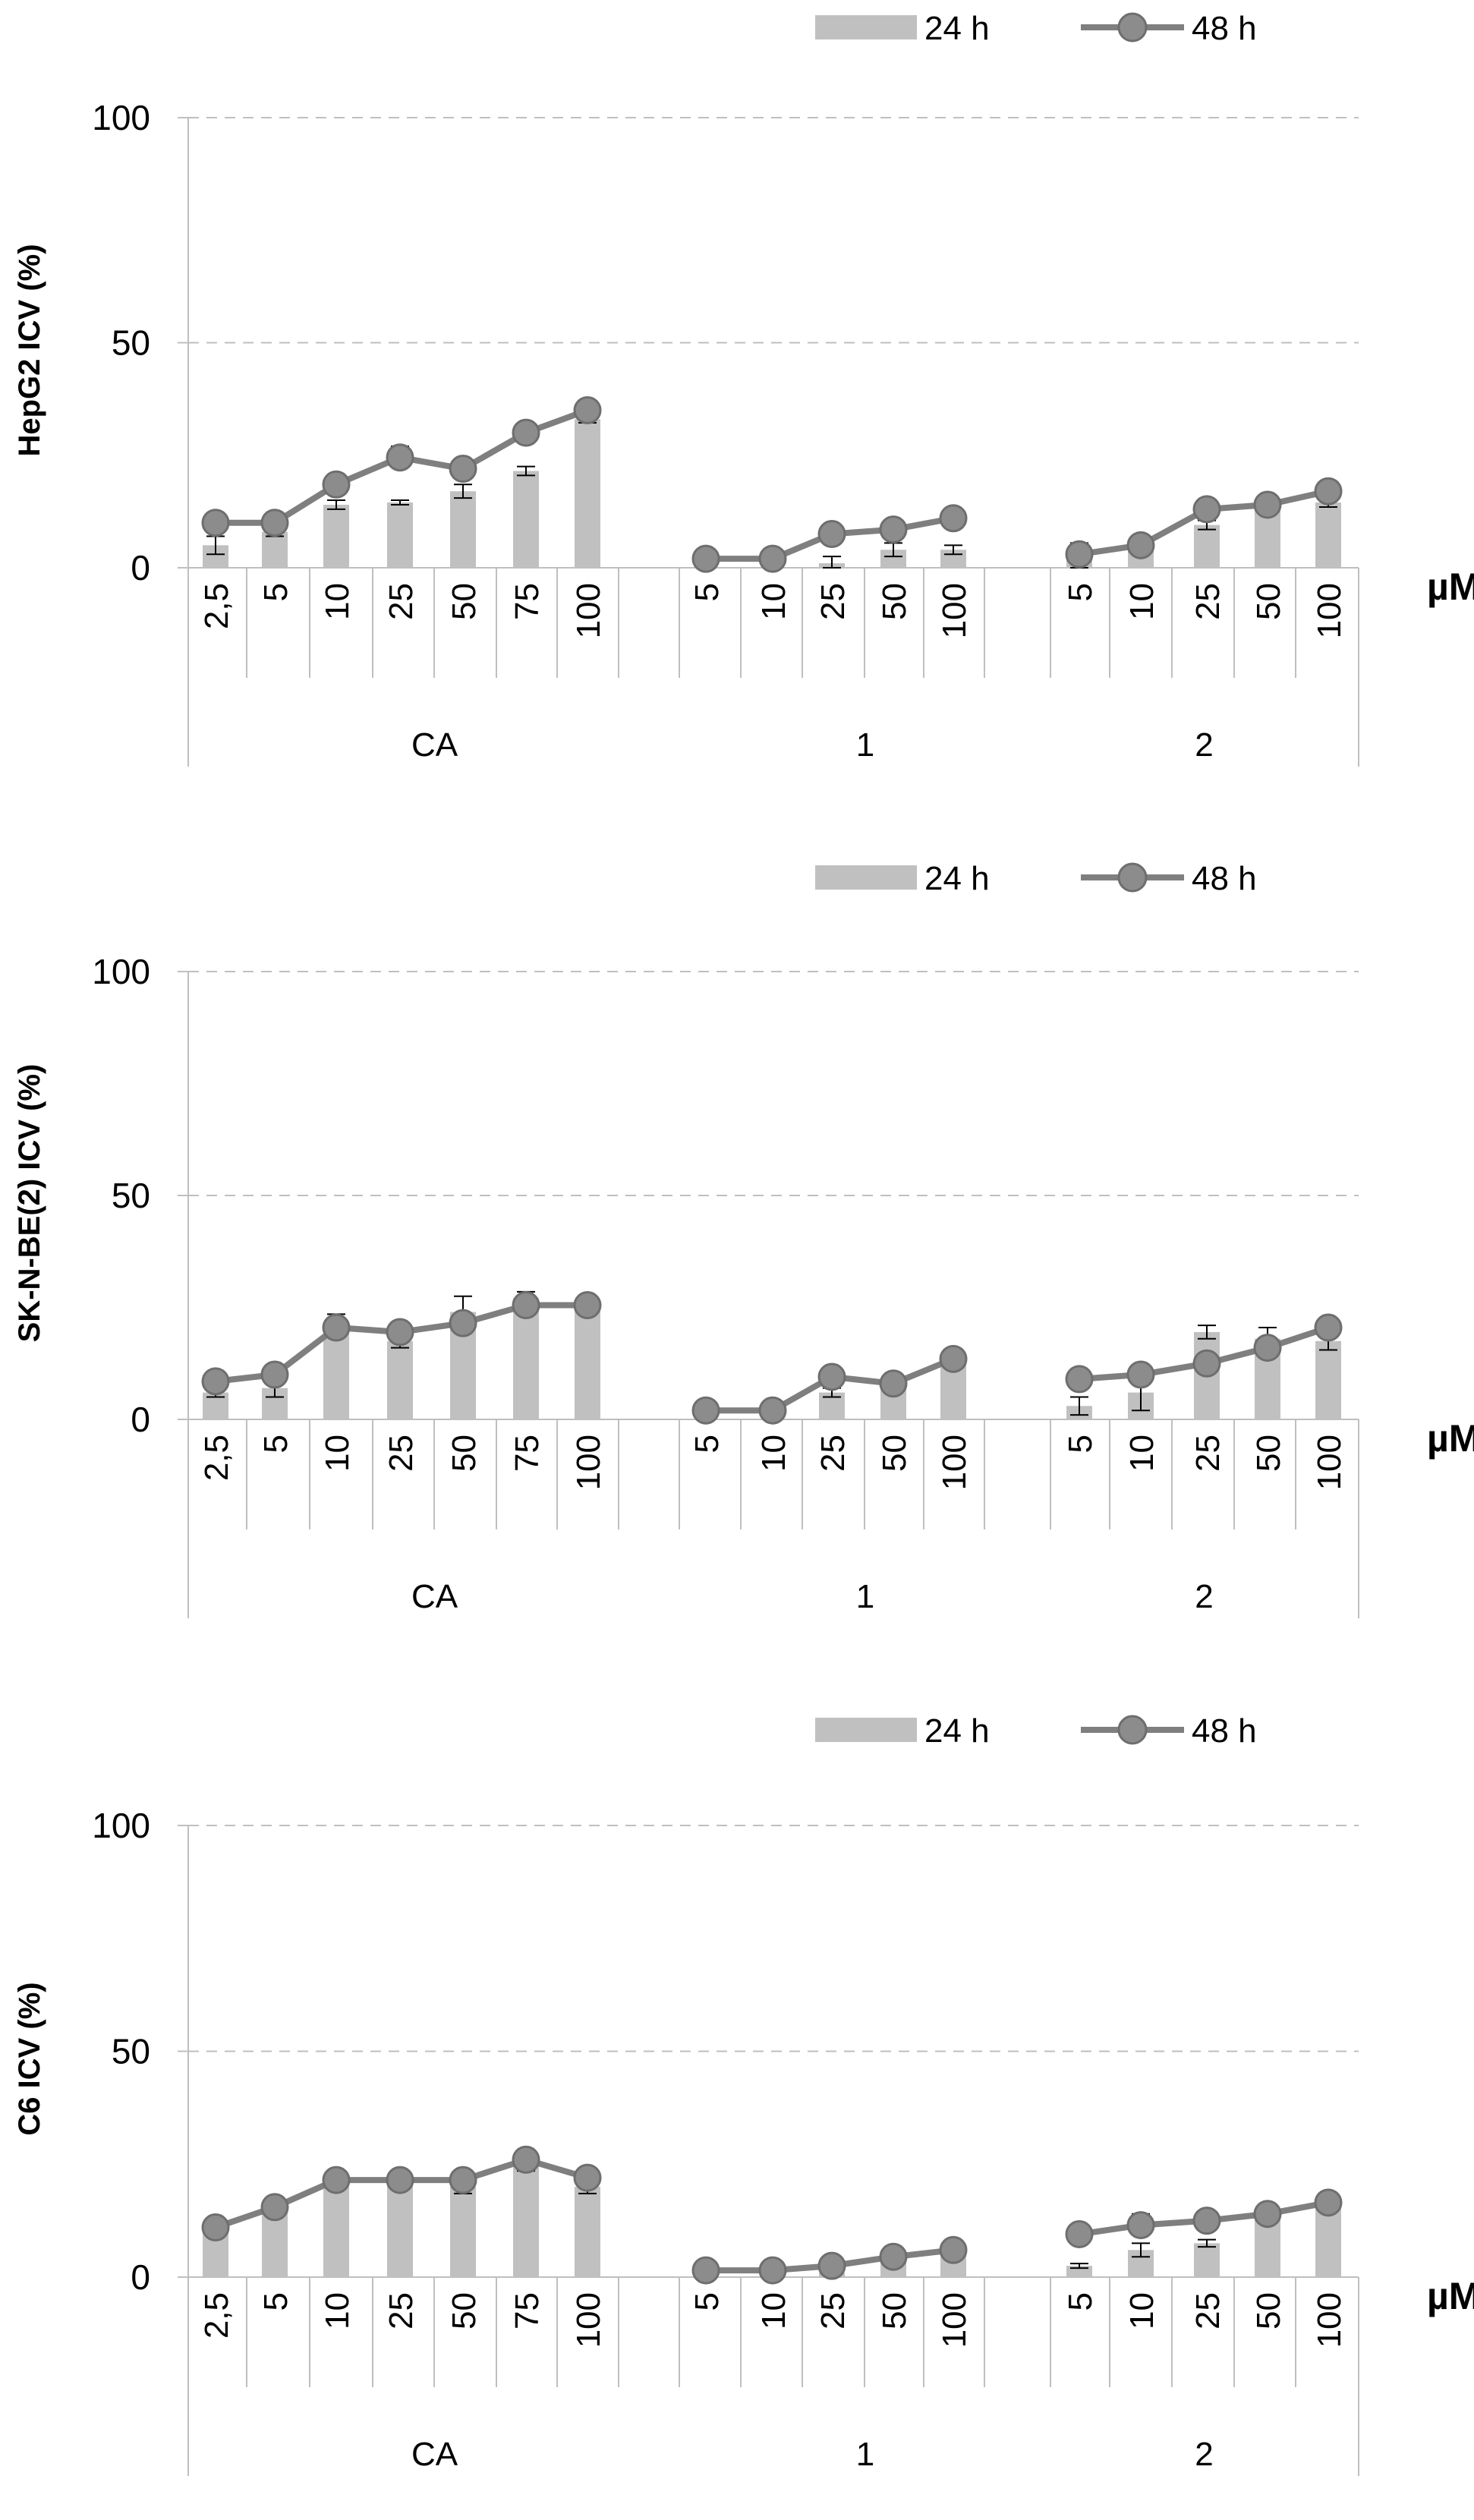 The width and height of the screenshot is (1474, 2520). Describe the element at coordinates (30, 1203) in the screenshot. I see `y-axis-label: SK-N-BE(2) ICV (%)` at that location.